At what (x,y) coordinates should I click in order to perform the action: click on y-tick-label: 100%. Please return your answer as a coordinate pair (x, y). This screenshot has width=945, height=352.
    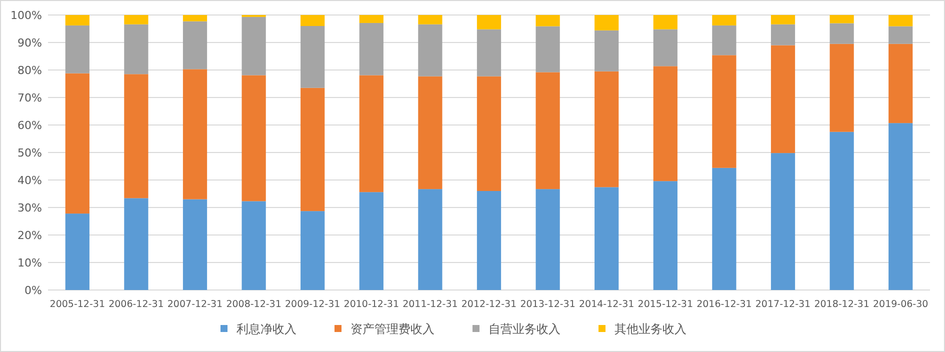
    Looking at the image, I should click on (26, 15).